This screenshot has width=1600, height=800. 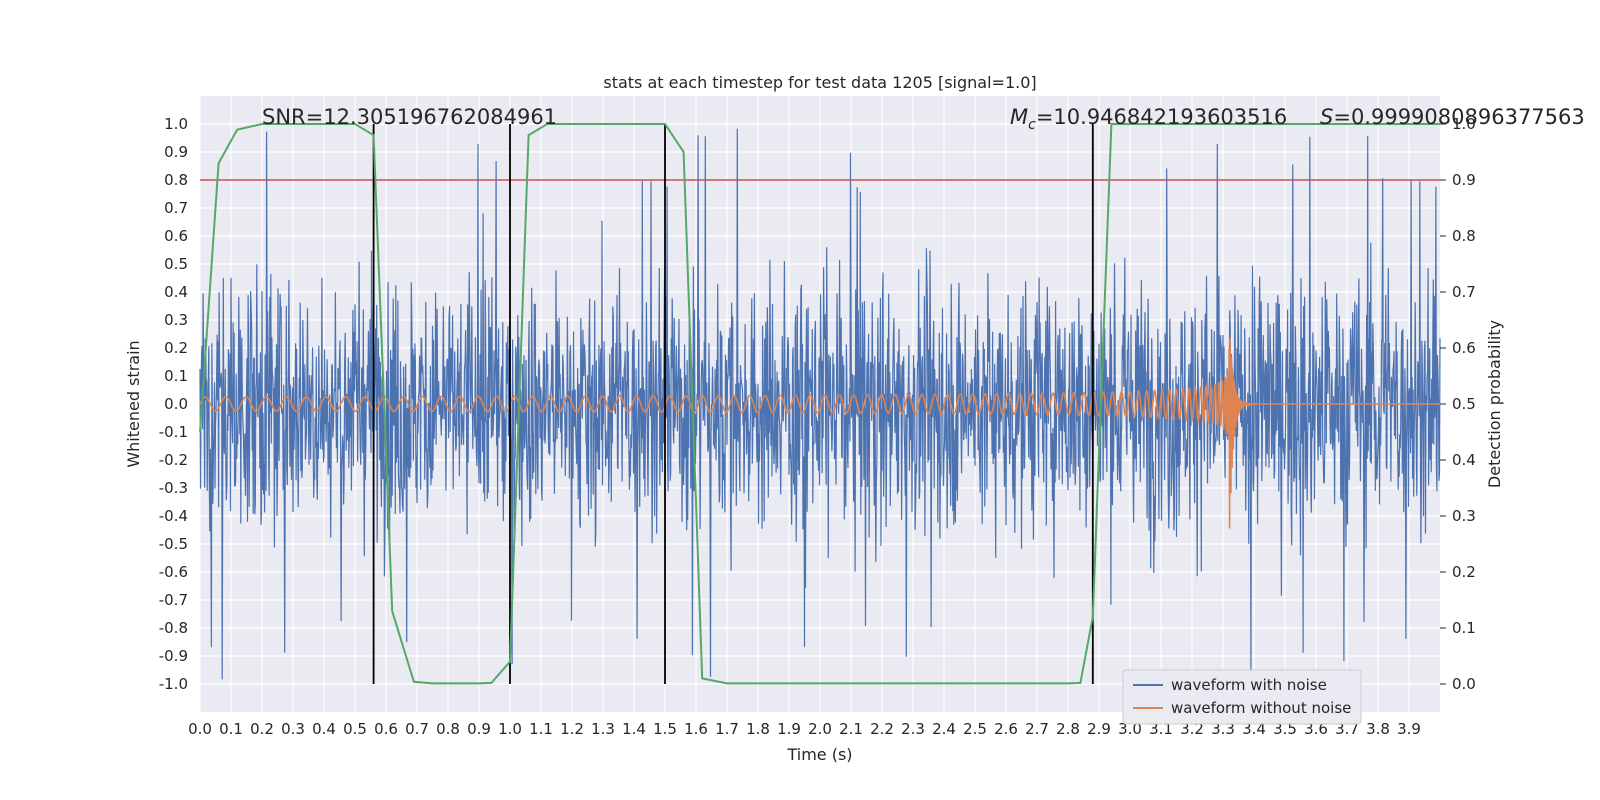 I want to click on x-tick-label: 1.1, so click(x=541, y=729).